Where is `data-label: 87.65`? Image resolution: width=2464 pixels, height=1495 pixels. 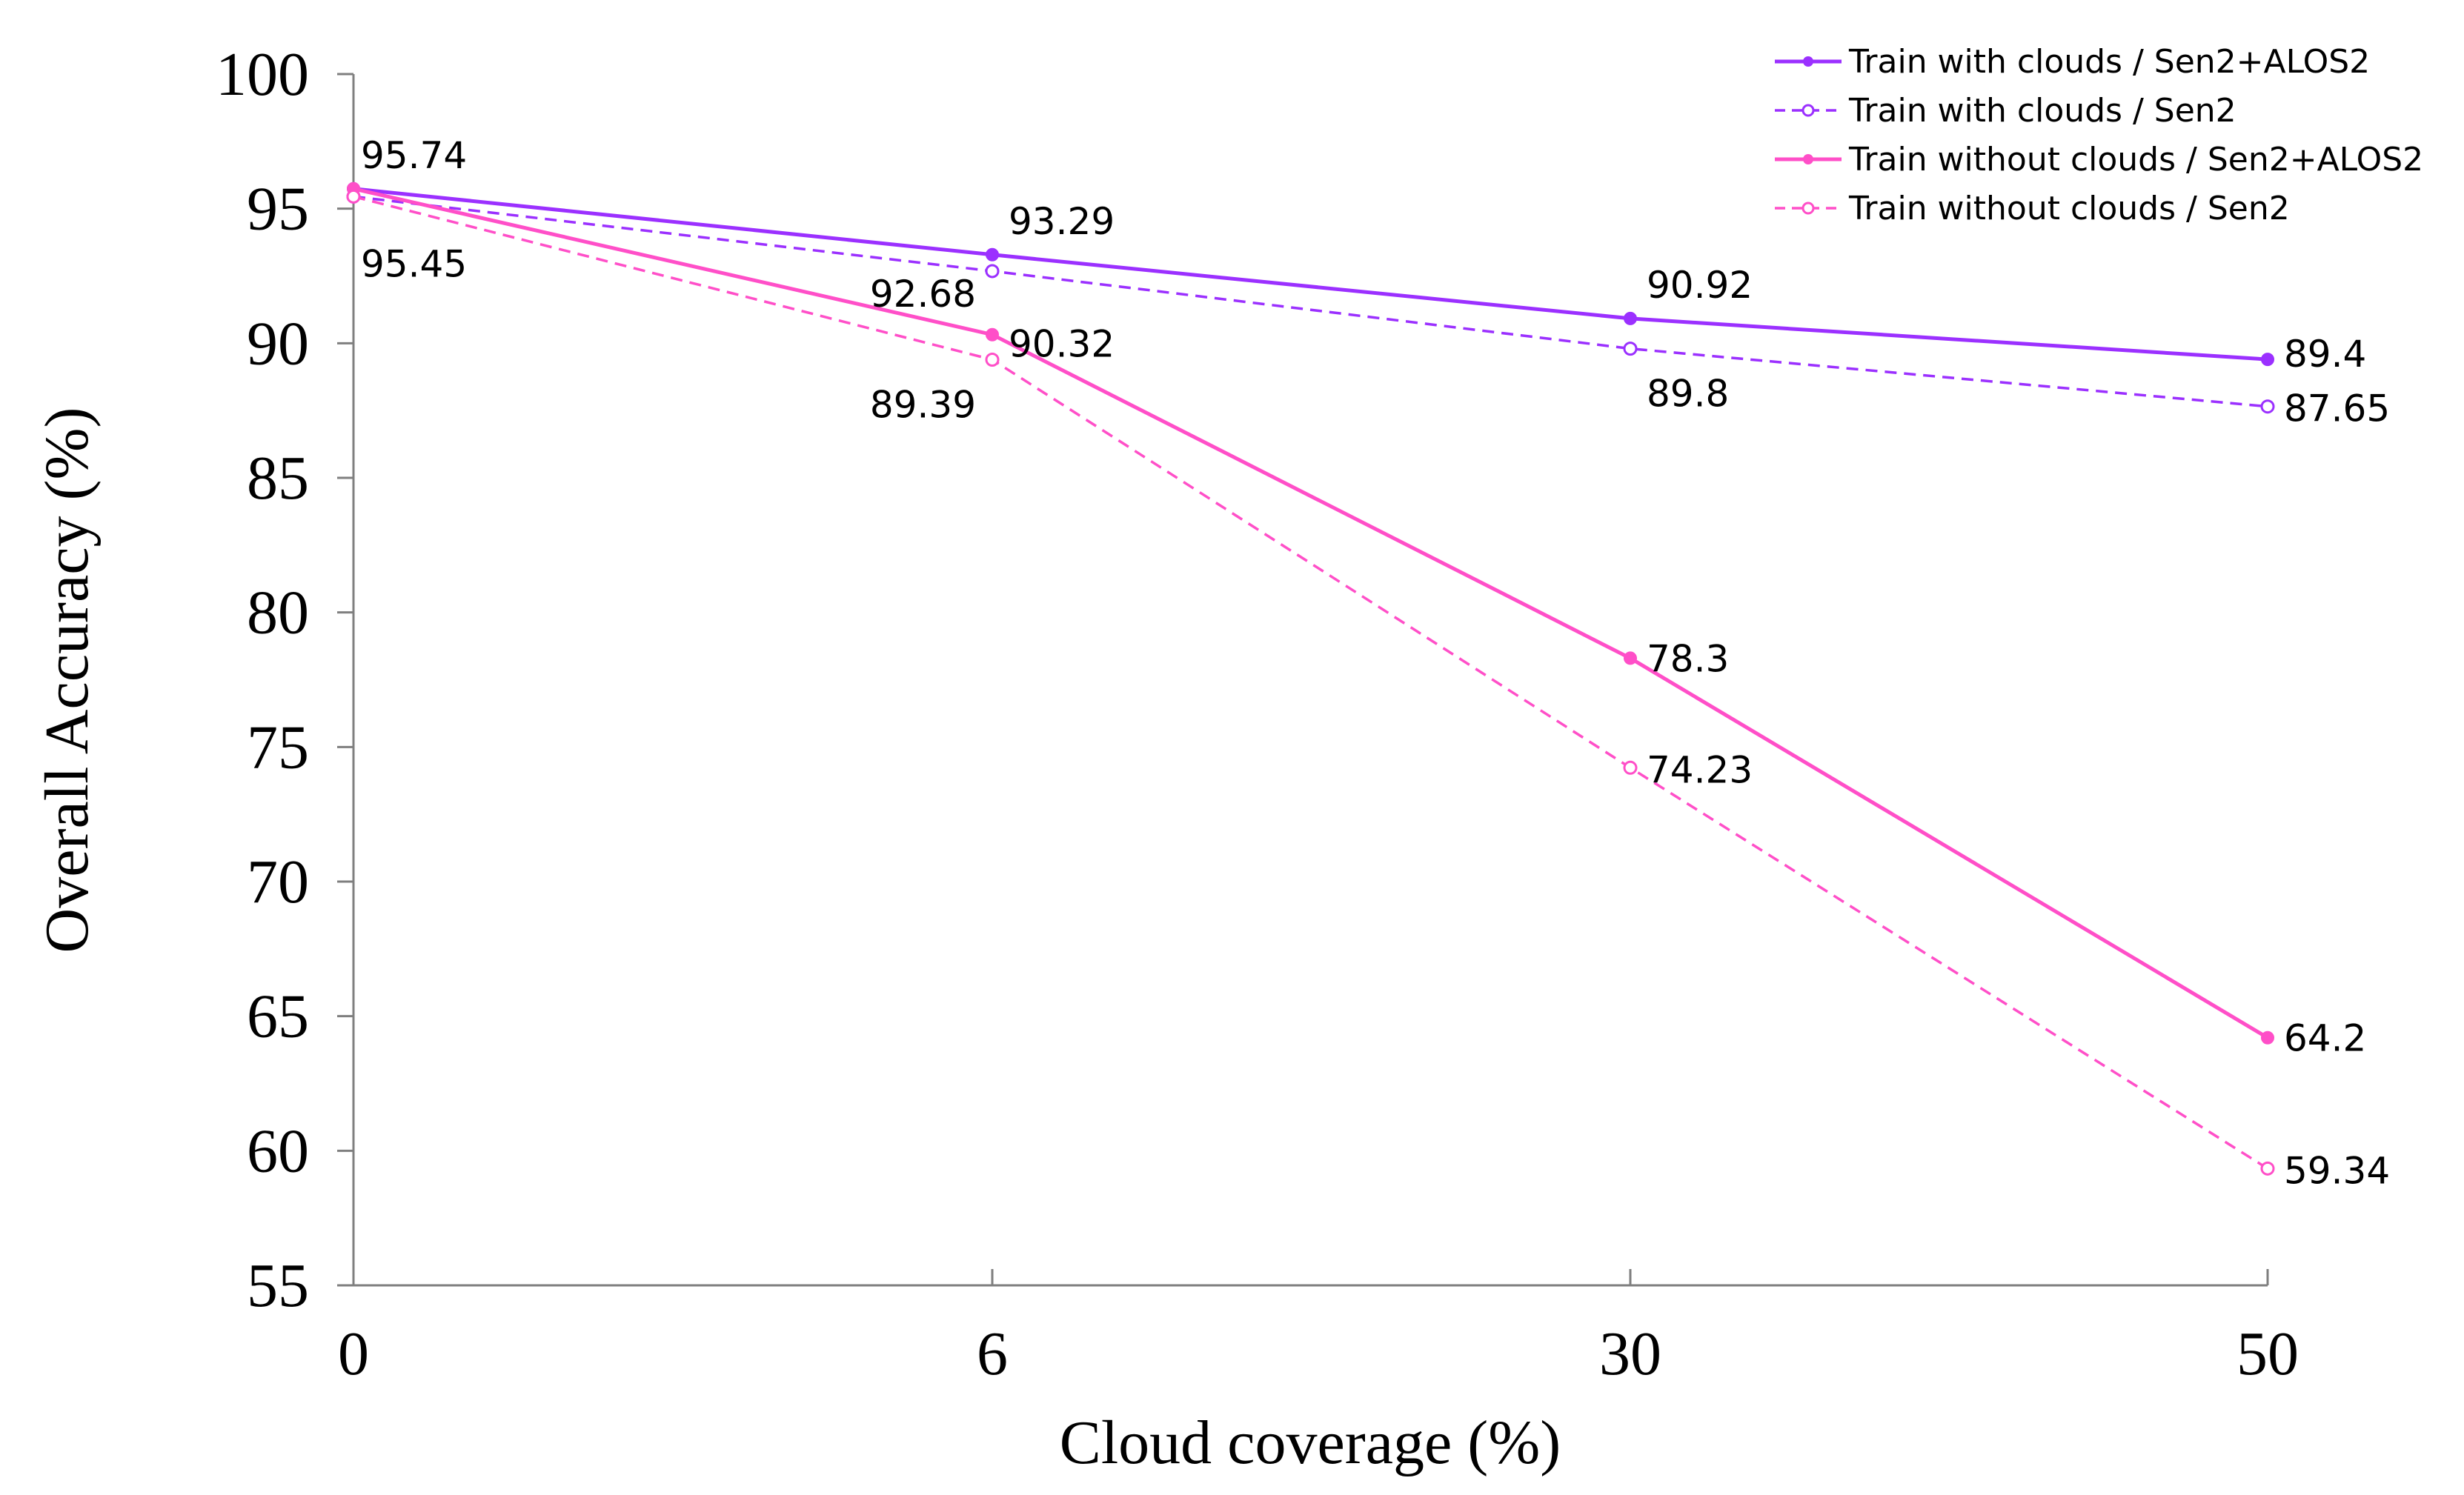 data-label: 87.65 is located at coordinates (2337, 408).